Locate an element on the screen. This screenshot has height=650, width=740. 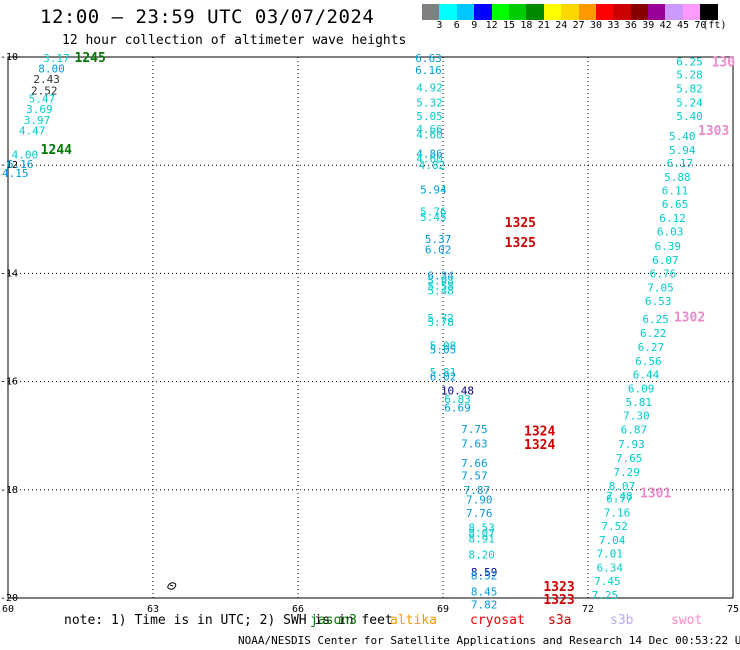
colorbar-tick: 45 is located at coordinates (683, 25).